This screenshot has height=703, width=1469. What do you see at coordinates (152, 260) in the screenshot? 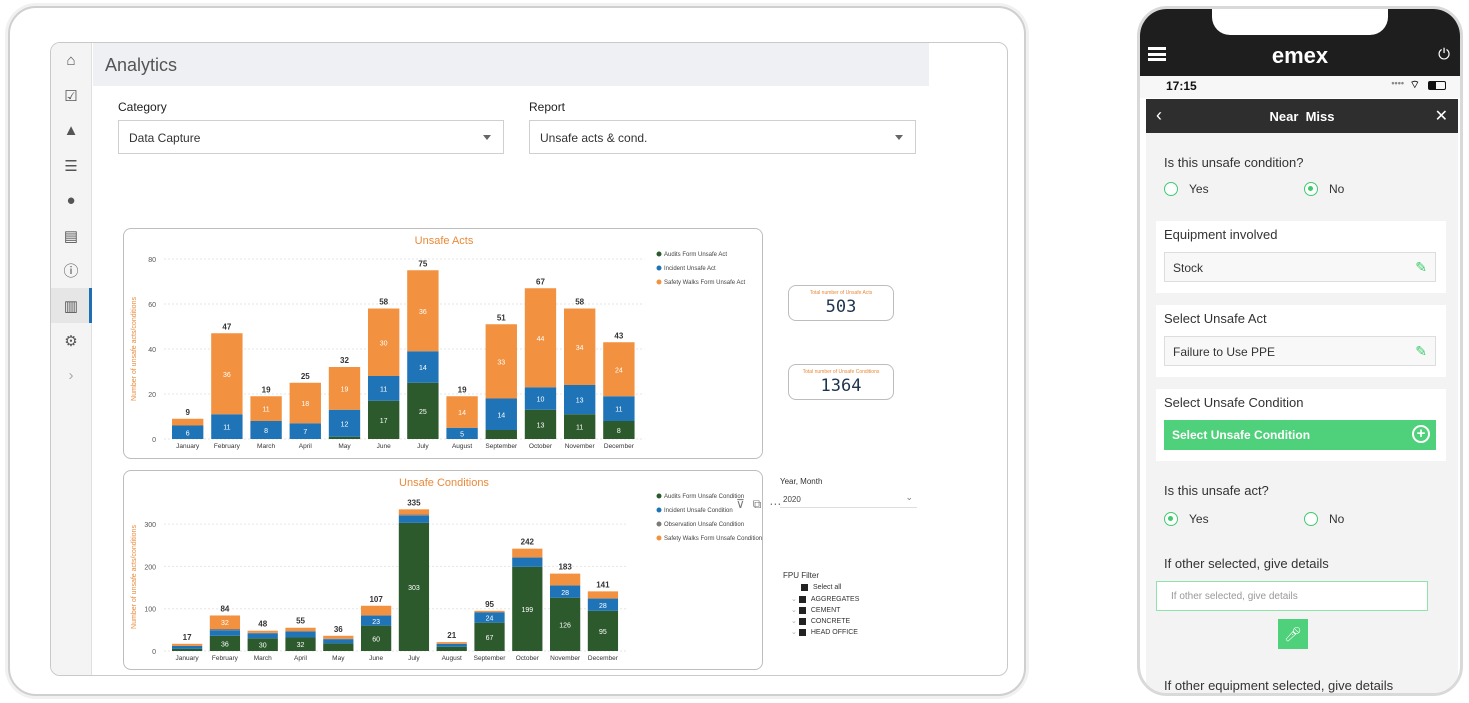
I see `y-tick-label: 80` at bounding box center [152, 260].